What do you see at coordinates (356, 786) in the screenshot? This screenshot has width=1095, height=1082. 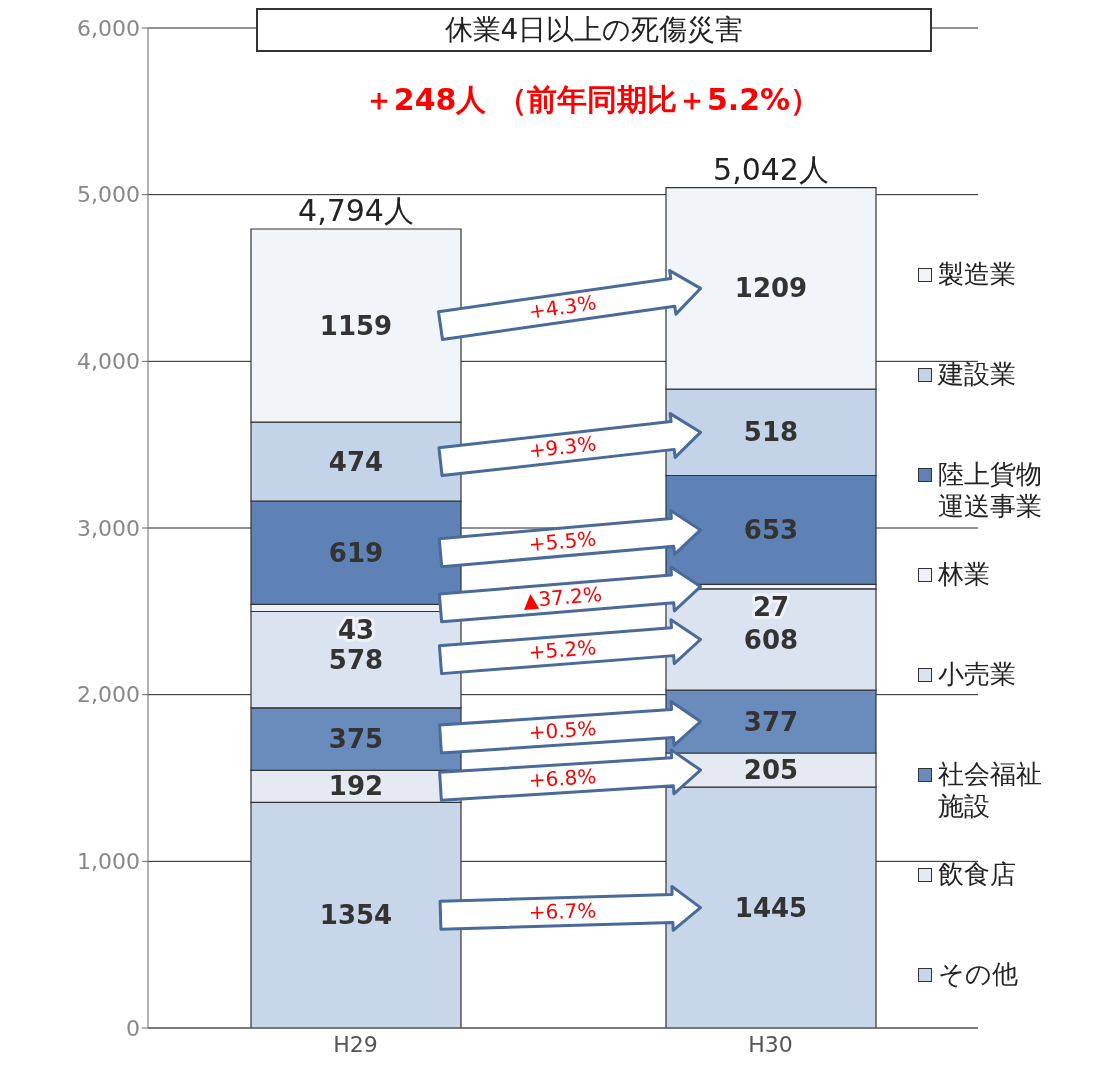 I see `data-label: 192` at bounding box center [356, 786].